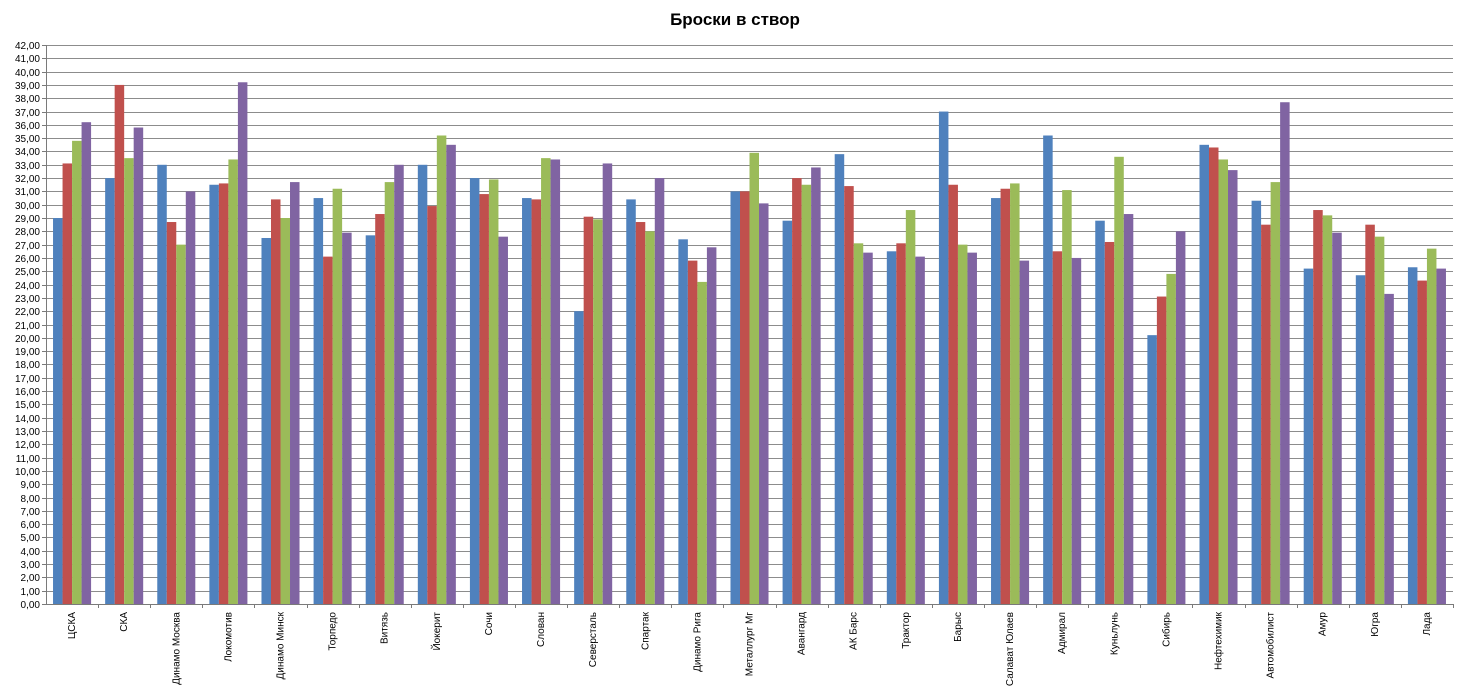  Describe the element at coordinates (27, 152) in the screenshot. I see `y-tick-label: 34,00` at that location.